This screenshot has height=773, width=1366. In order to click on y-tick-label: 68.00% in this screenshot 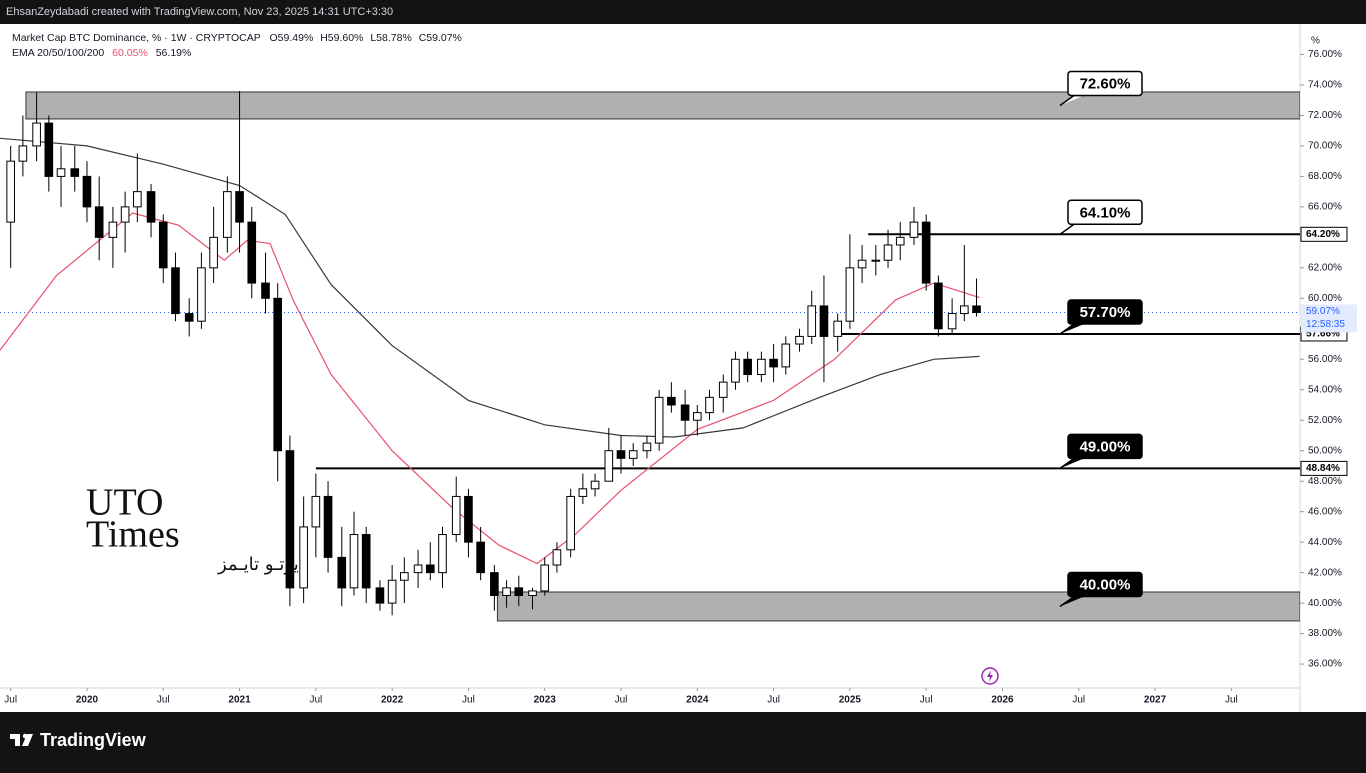, I will do `click(1325, 176)`.